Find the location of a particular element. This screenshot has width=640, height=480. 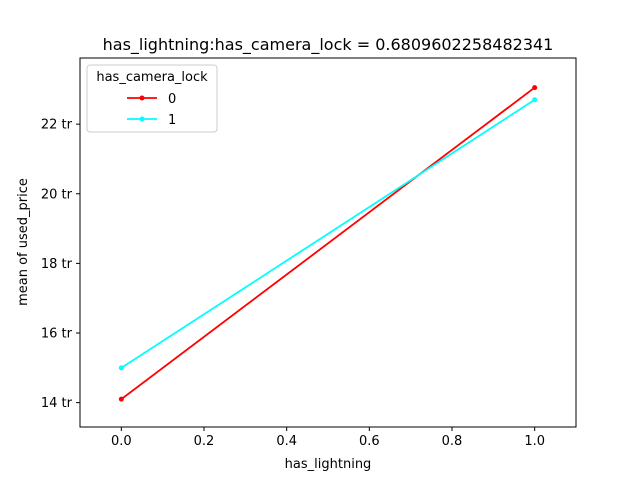

legend-label-1: 1 is located at coordinates (172, 120).